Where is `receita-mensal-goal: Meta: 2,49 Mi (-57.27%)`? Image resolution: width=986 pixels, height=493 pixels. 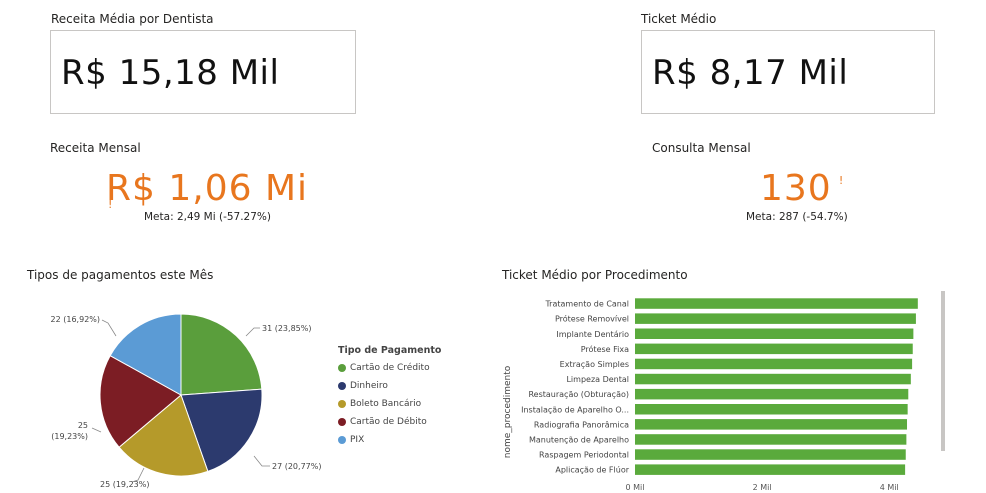 receita-mensal-goal: Meta: 2,49 Mi (-57.27%) is located at coordinates (207, 217).